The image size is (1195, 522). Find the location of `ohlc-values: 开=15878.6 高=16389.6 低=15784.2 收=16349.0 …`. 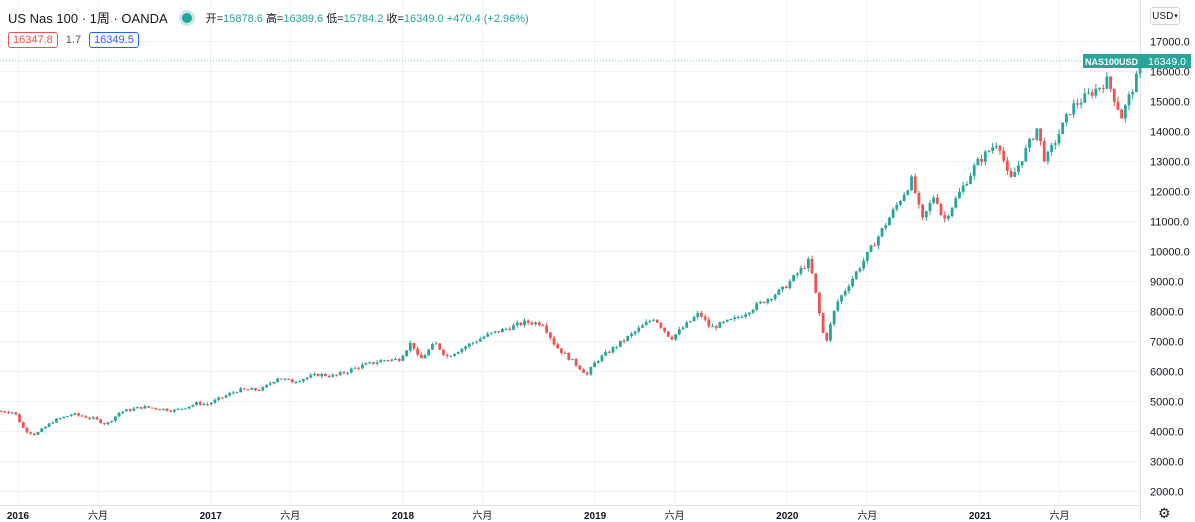

ohlc-values: 开=15878.6 高=16389.6 低=15784.2 收=16349.0 … is located at coordinates (367, 18).